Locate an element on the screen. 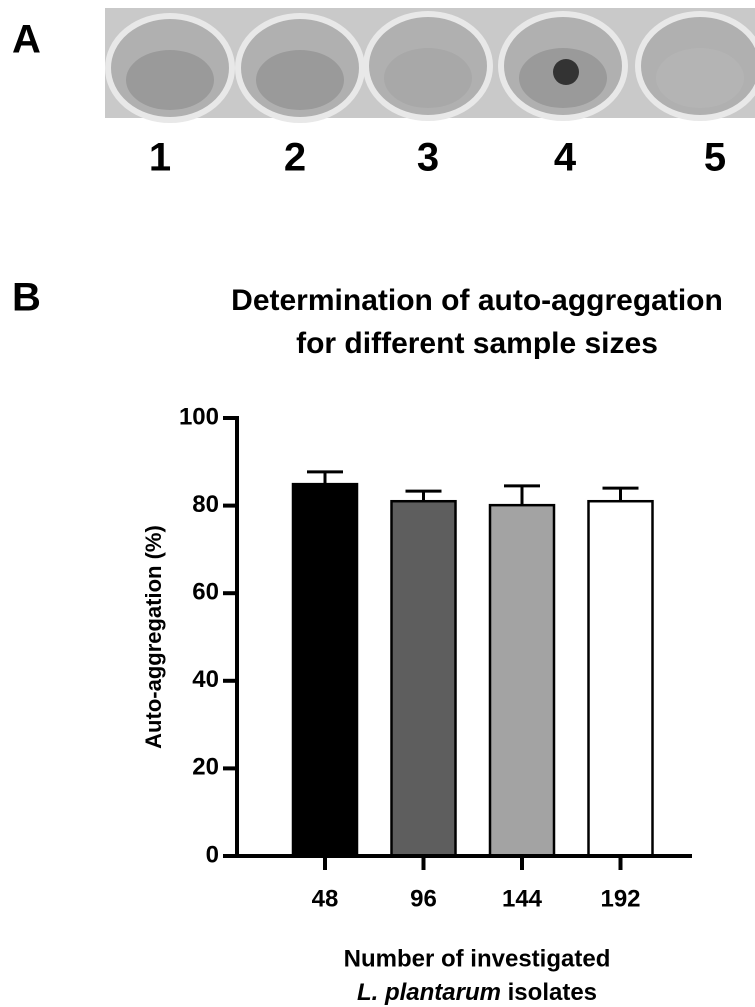 This screenshot has height=1007, width=755. x-axis-title-rest: isolates is located at coordinates (552, 992).